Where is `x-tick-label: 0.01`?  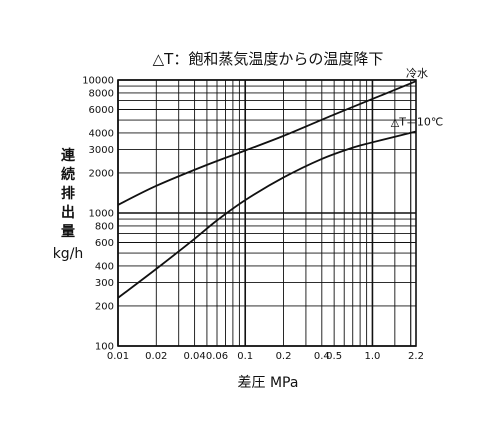
x-tick-label: 0.01 is located at coordinates (118, 356).